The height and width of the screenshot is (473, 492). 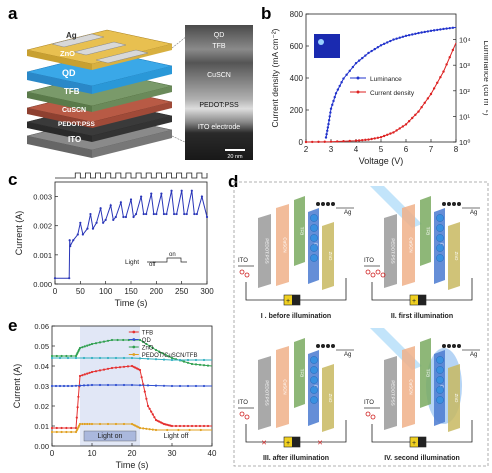 What do you see at coordinates (422, 300) in the screenshot?
I see `battery-negative` at bounding box center [422, 300].